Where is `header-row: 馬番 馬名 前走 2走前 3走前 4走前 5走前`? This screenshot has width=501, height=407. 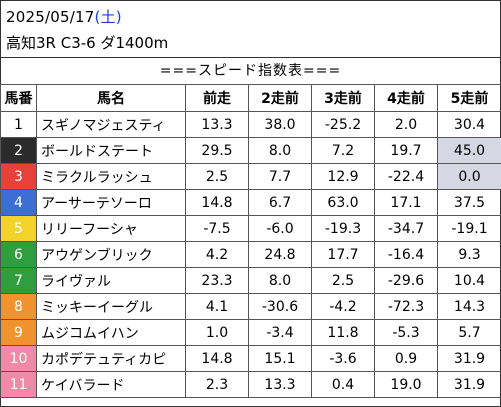
header-row: 馬番 馬名 前走 2走前 3走前 4走前 5走前 is located at coordinates (250, 98).